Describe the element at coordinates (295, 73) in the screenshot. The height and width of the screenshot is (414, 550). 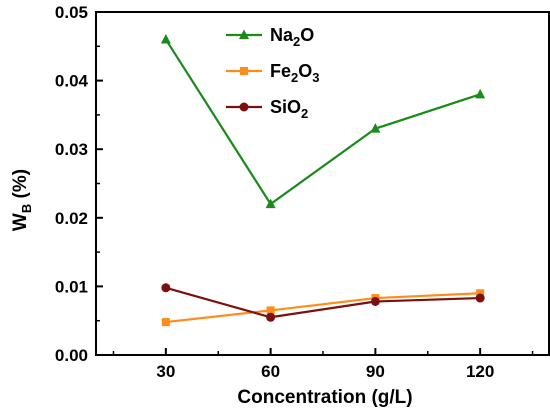
I see `legend-label: Fe2O3` at that location.